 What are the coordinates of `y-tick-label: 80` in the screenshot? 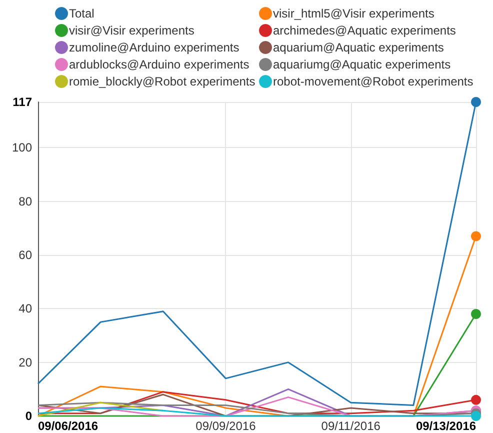 It's located at (25, 201).